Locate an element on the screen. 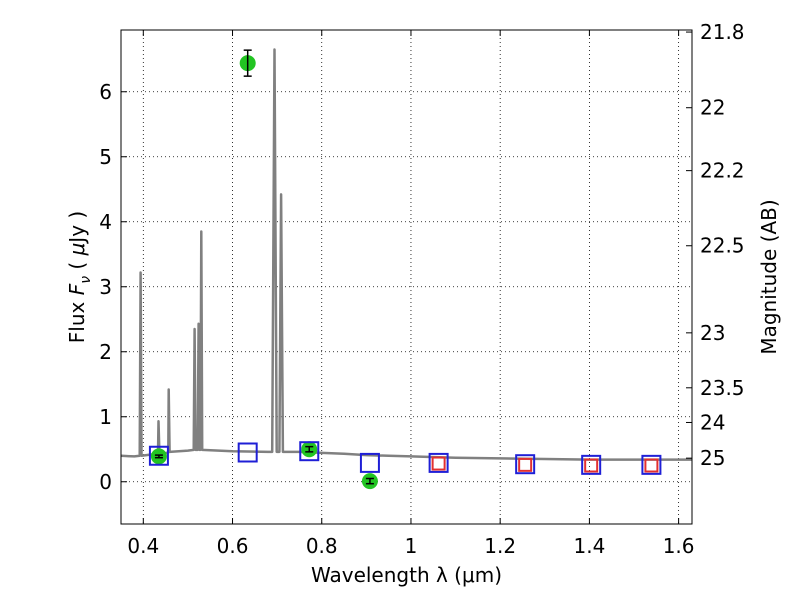 The height and width of the screenshot is (600, 800). x-tick-label: 1.2 is located at coordinates (500, 546).